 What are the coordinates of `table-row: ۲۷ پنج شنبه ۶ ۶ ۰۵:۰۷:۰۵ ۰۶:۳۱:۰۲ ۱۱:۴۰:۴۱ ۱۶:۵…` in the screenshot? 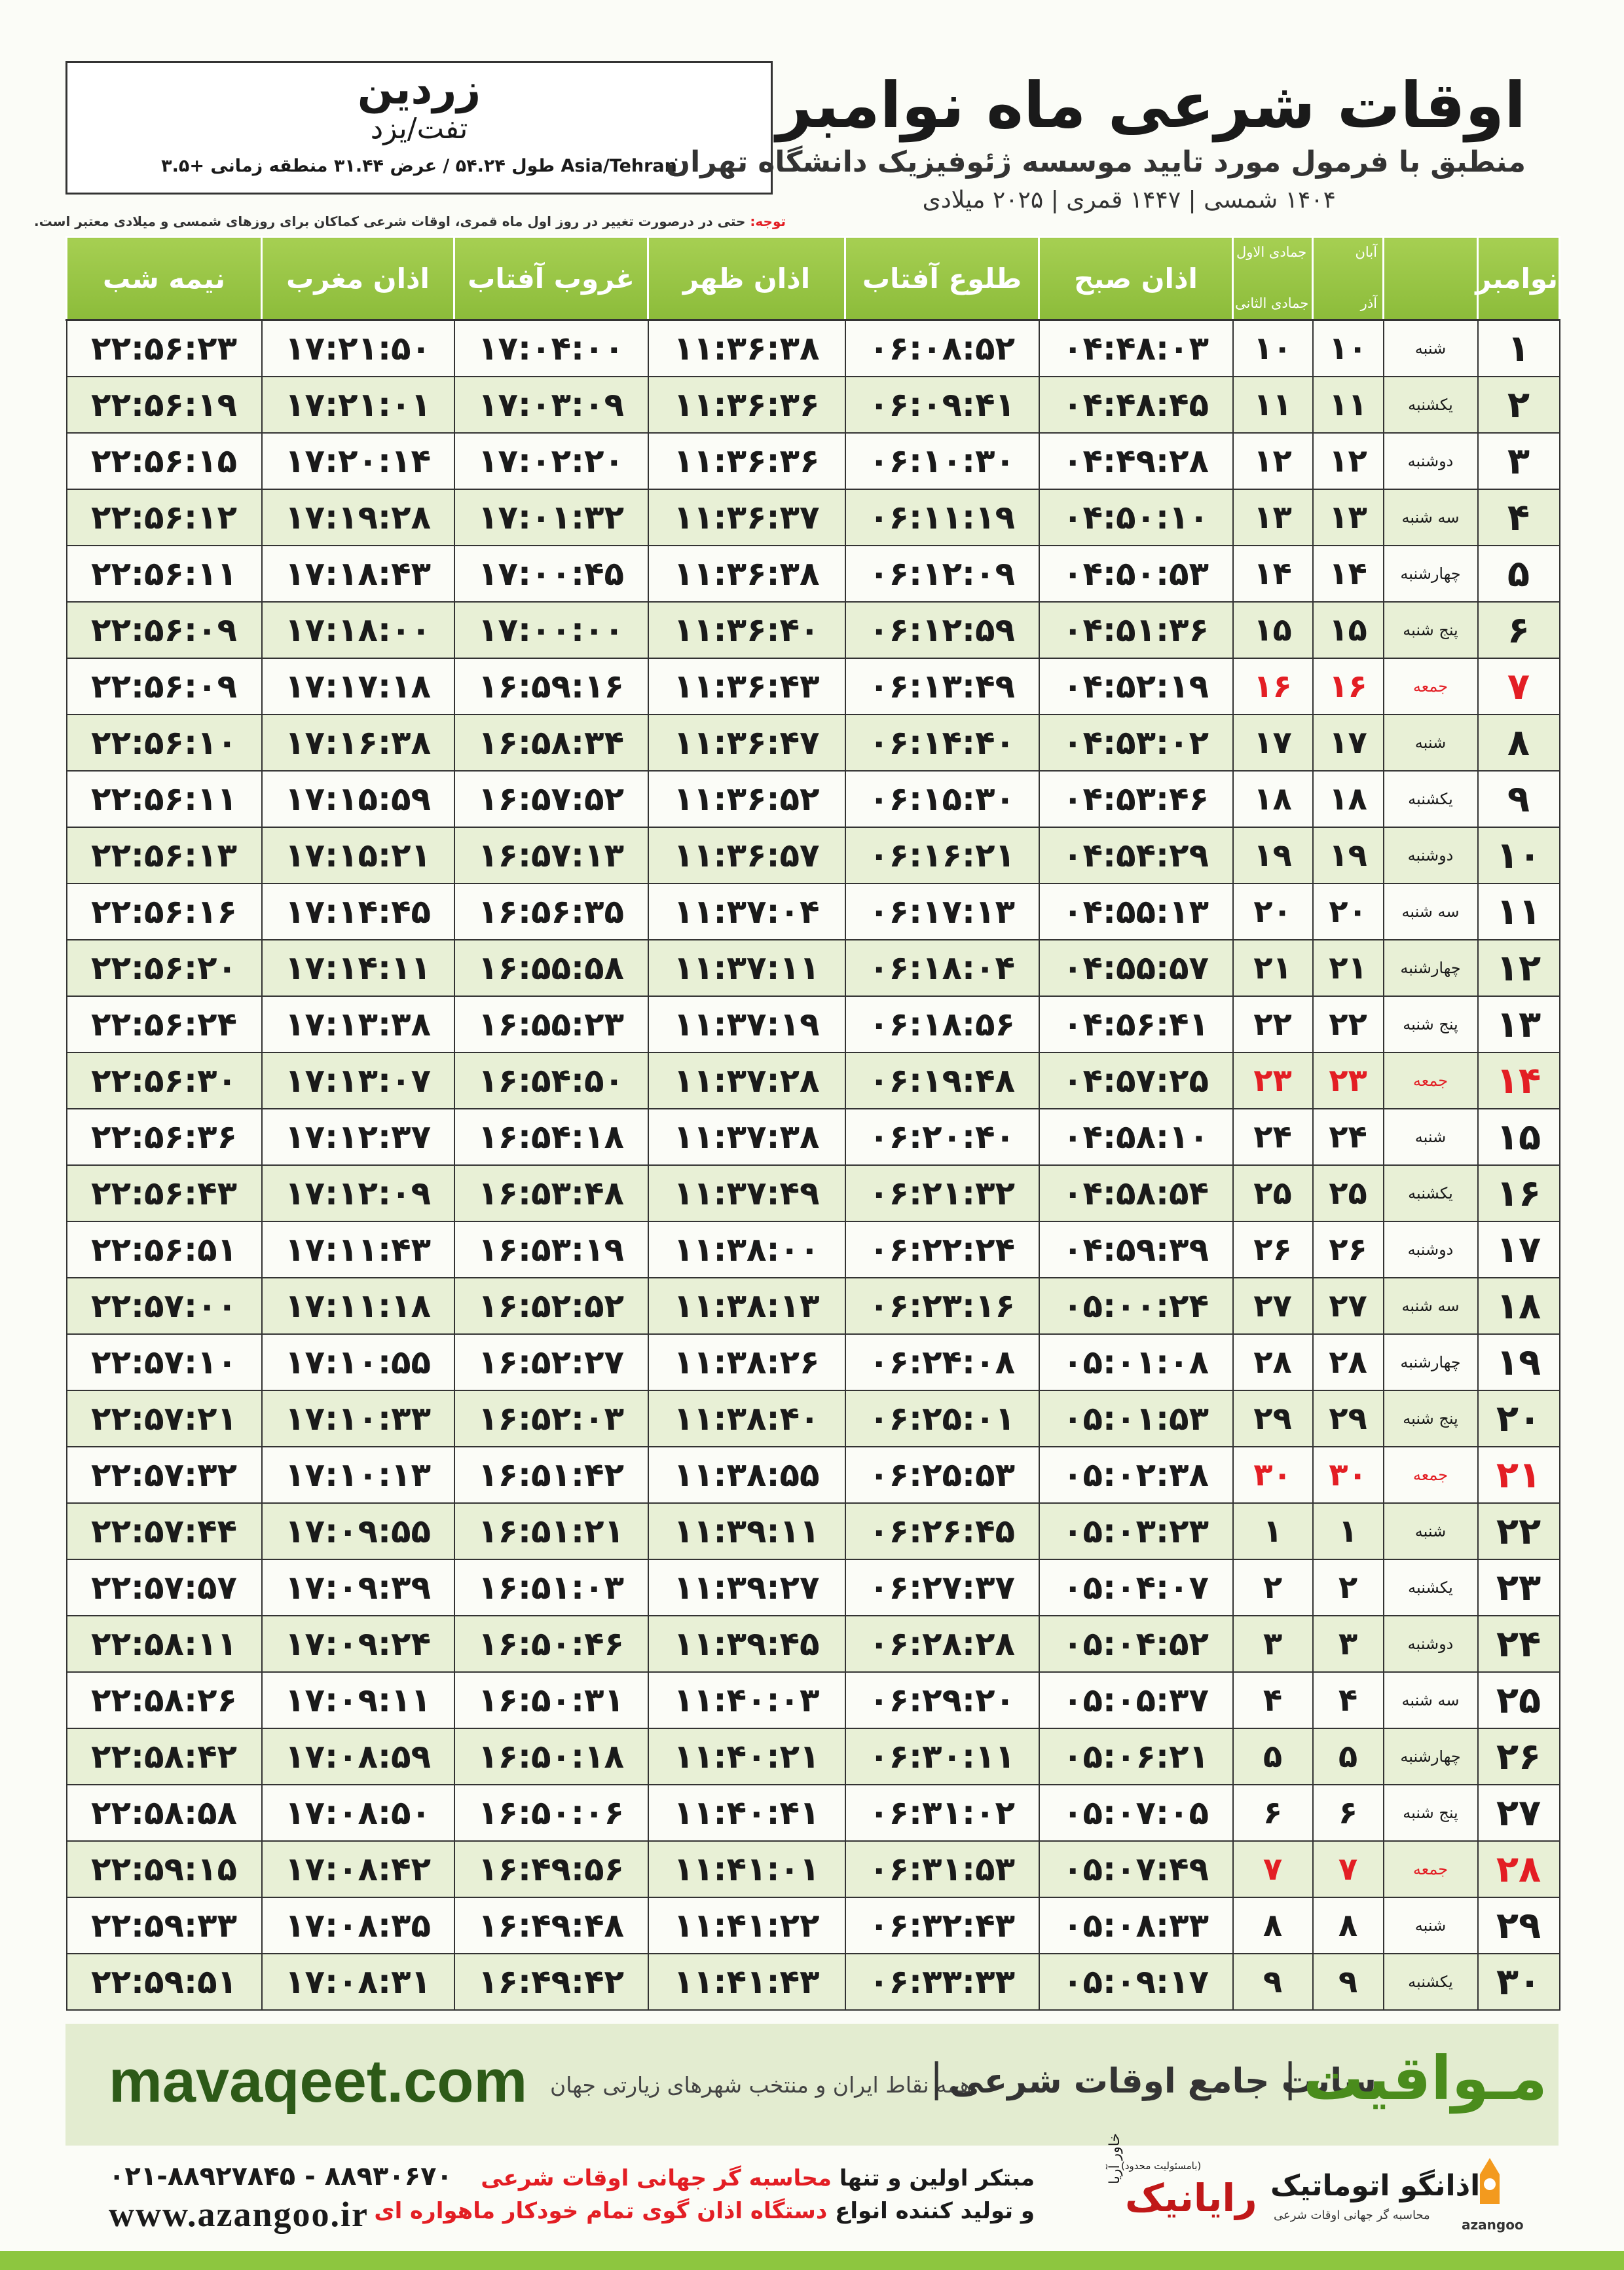 It's located at (812, 1813).